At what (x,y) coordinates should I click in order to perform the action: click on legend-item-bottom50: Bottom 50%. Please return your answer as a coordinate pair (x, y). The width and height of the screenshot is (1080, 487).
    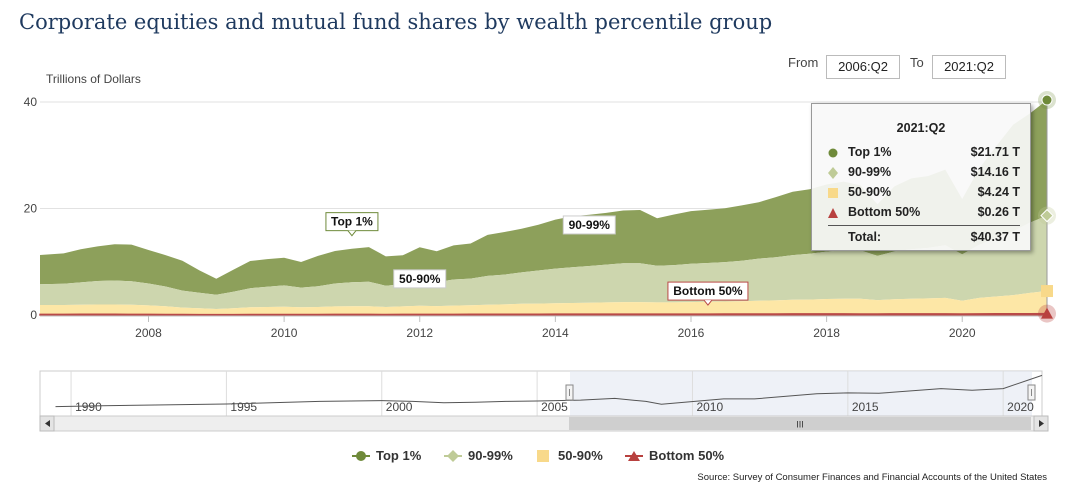
    Looking at the image, I should click on (674, 455).